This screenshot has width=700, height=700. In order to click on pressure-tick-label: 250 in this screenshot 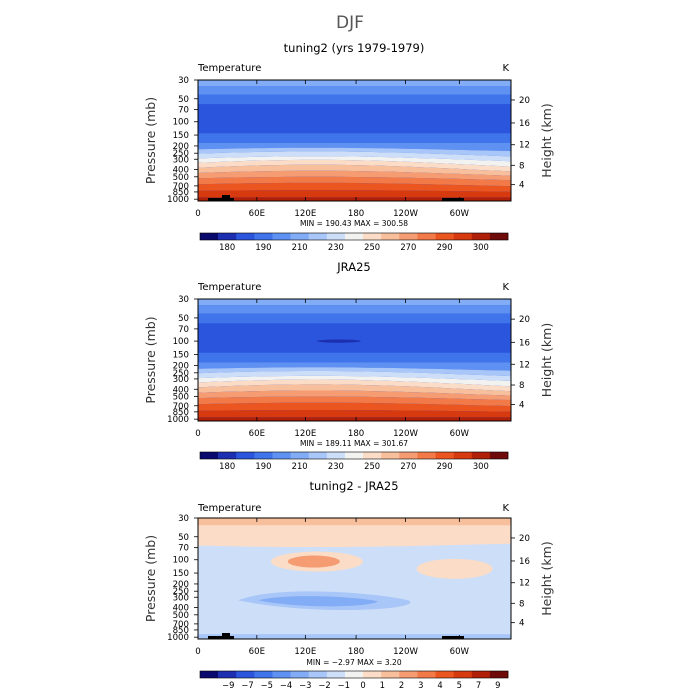, I will do `click(181, 592)`.